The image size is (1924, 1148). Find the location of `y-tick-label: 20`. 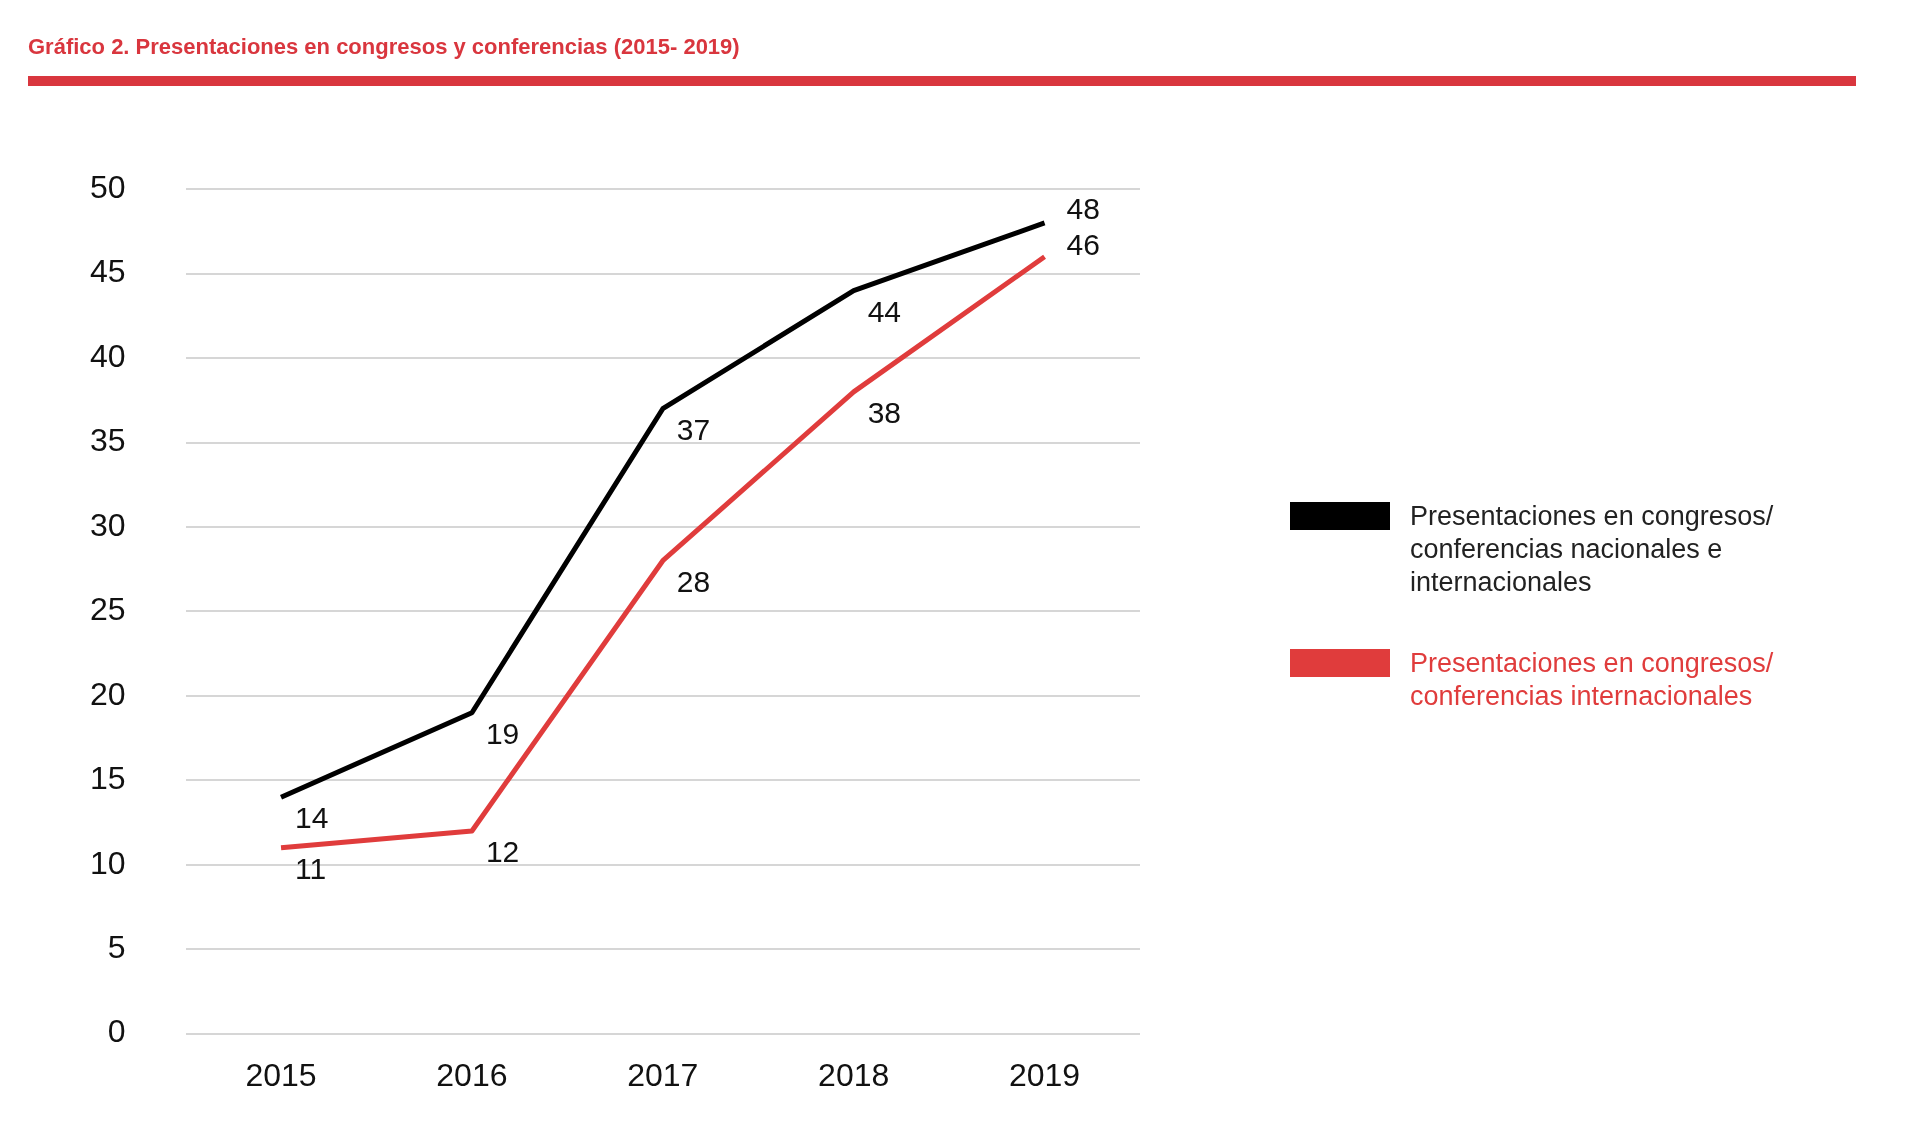

y-tick-label: 20 is located at coordinates (108, 693).